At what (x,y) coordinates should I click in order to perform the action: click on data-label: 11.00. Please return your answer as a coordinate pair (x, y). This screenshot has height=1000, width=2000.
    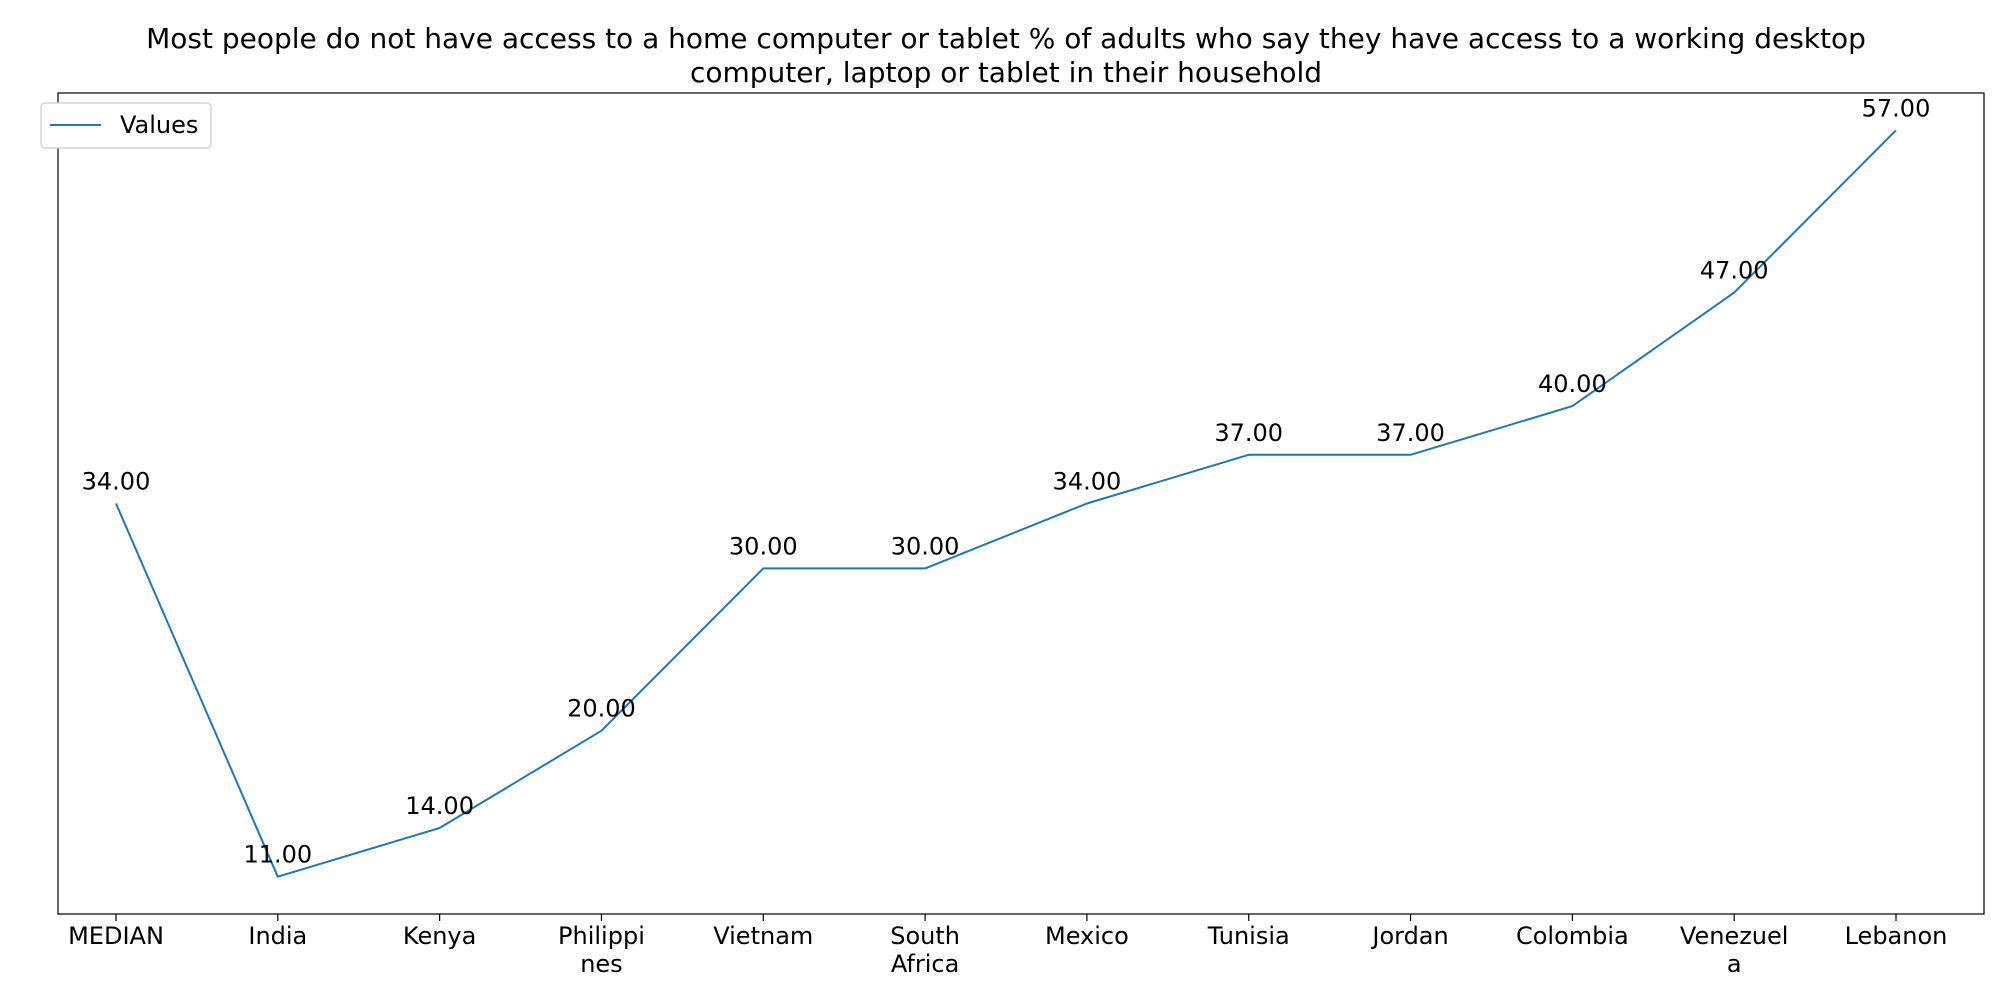
    Looking at the image, I should click on (277, 855).